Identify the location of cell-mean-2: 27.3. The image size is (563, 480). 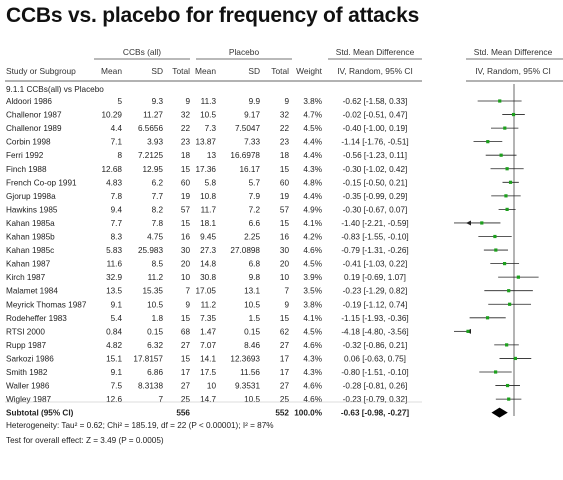
(208, 250).